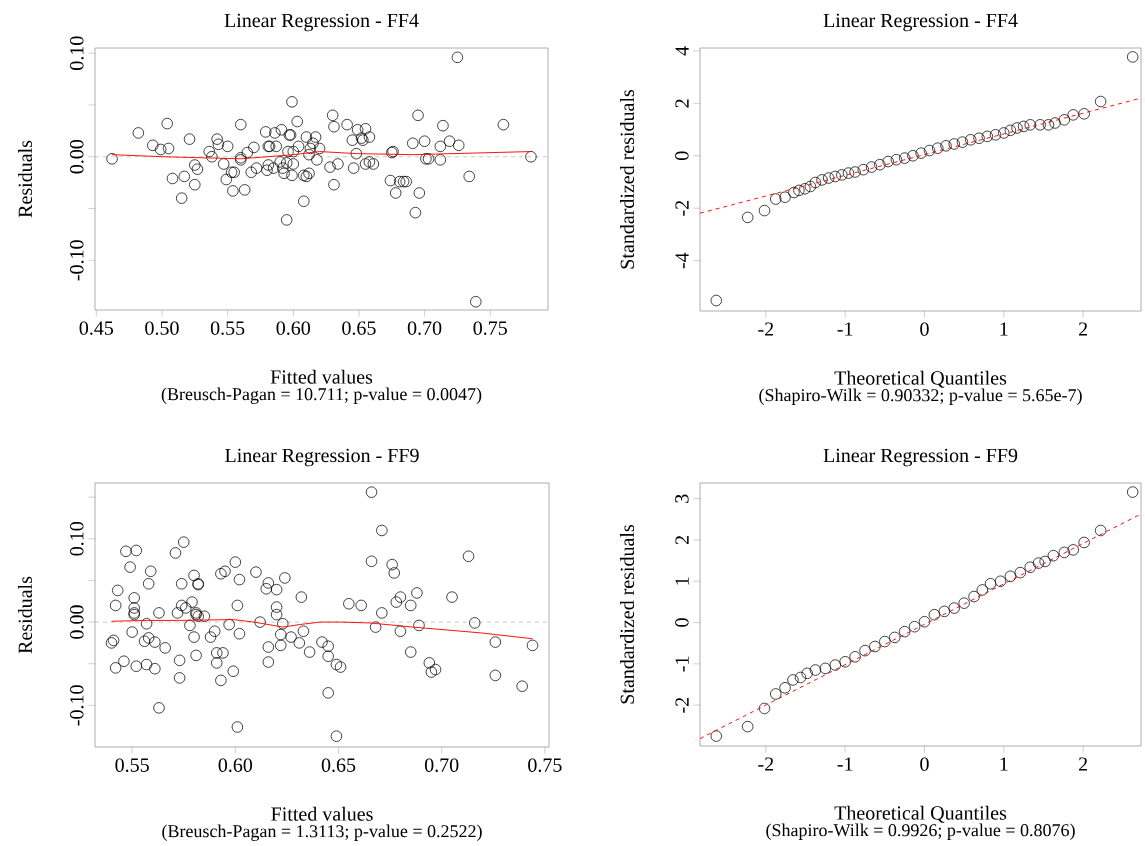 The image size is (1145, 846). What do you see at coordinates (845, 329) in the screenshot?
I see `x-tick-label: -1` at bounding box center [845, 329].